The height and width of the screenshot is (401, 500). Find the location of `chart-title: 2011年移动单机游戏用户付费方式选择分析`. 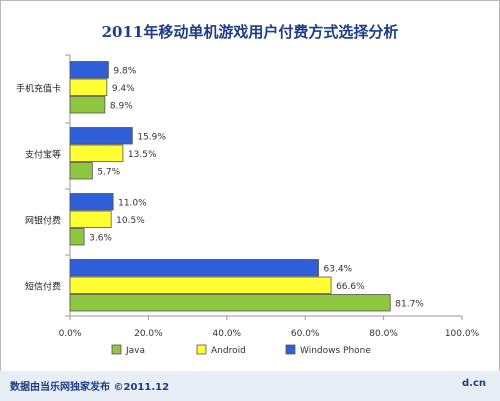

chart-title: 2011年移动单机游戏用户付费方式选择分析 is located at coordinates (250, 32).